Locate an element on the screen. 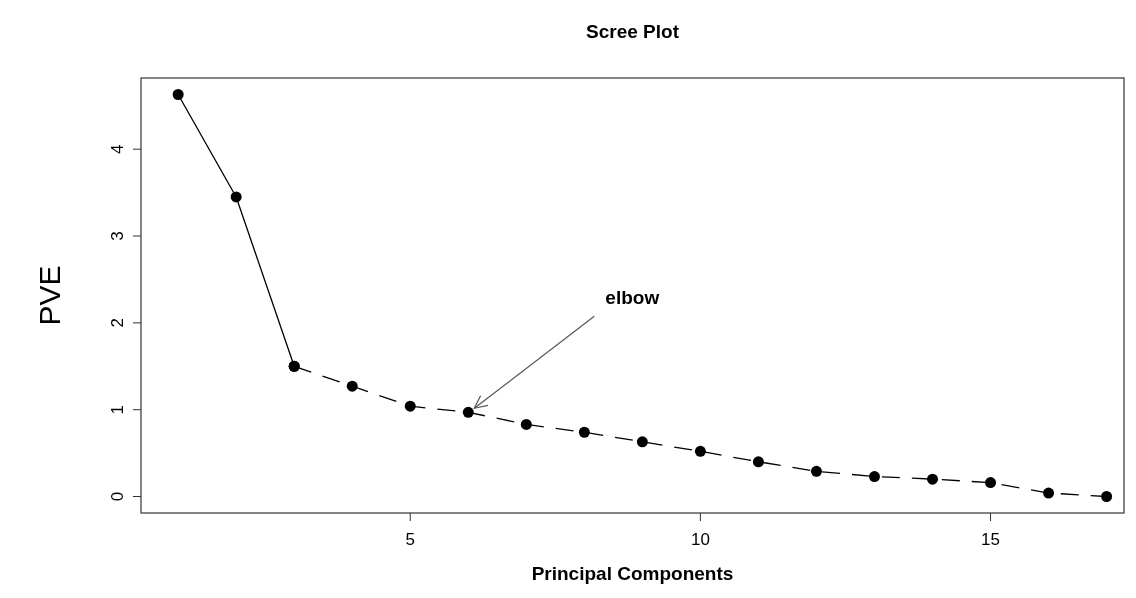 This screenshot has height=598, width=1136. y-tick-label: 0 is located at coordinates (117, 496).